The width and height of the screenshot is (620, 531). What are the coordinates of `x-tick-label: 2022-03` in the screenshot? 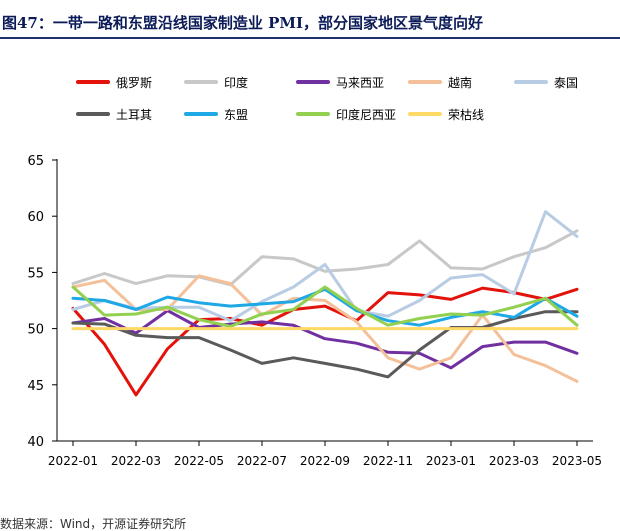 It's located at (136, 461).